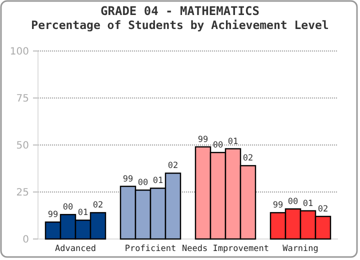  What do you see at coordinates (68, 207) in the screenshot?
I see `series-label: 00` at bounding box center [68, 207].